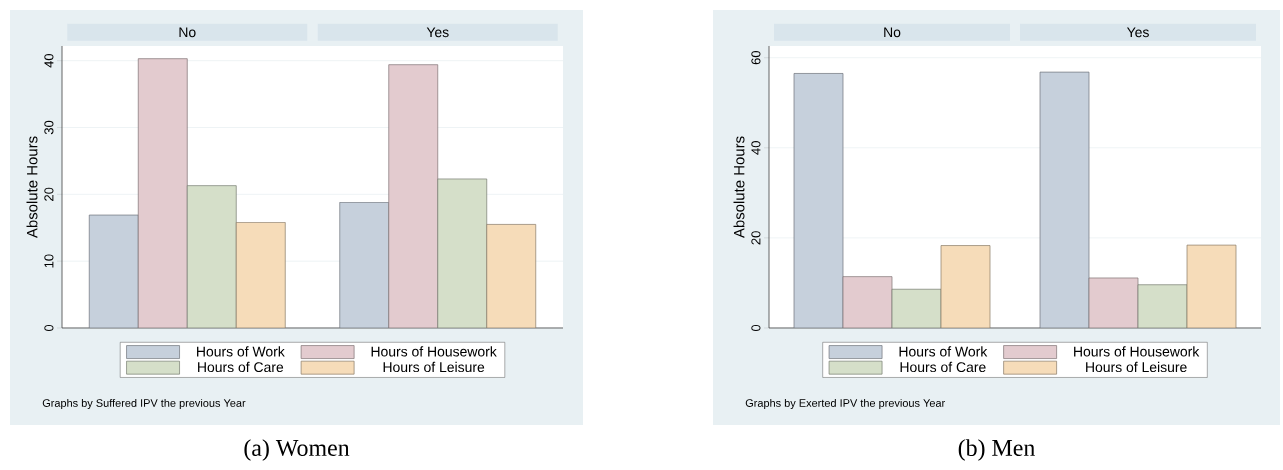  What do you see at coordinates (756, 58) in the screenshot?
I see `y-tick-label: 60` at bounding box center [756, 58].